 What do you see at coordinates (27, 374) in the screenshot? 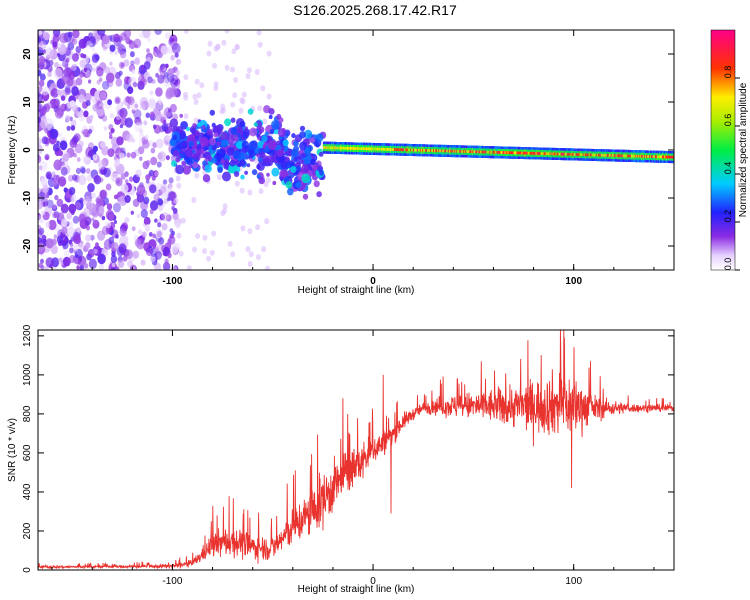
I see `y-tick-label: 1000` at bounding box center [27, 374].